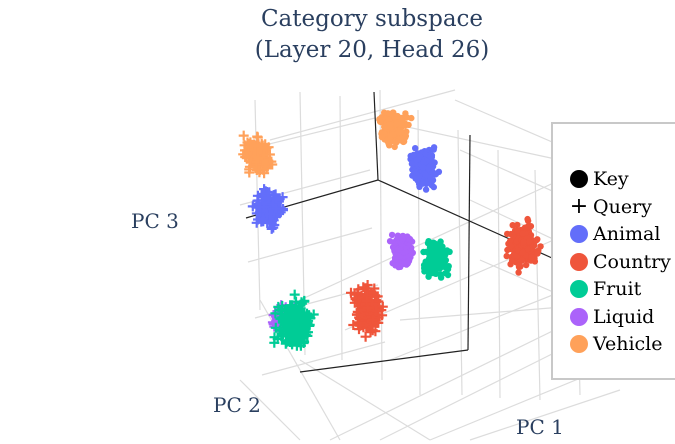  I want to click on legend-item-country: Country, so click(620, 262).